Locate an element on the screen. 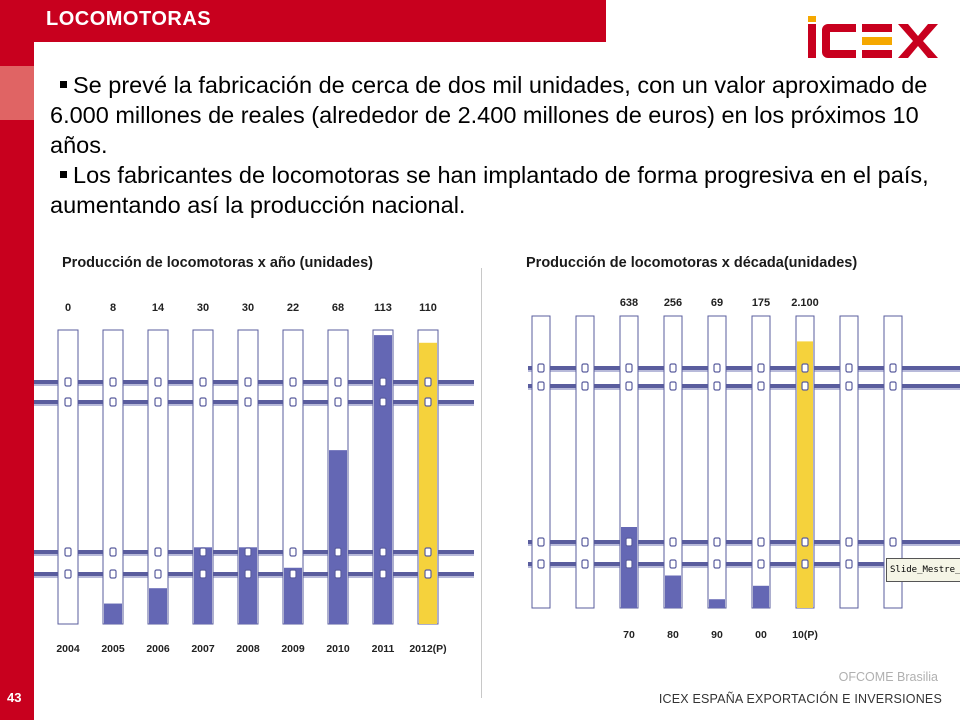 The height and width of the screenshot is (720, 960). section-title: LOCOMOTORAS is located at coordinates (129, 19).